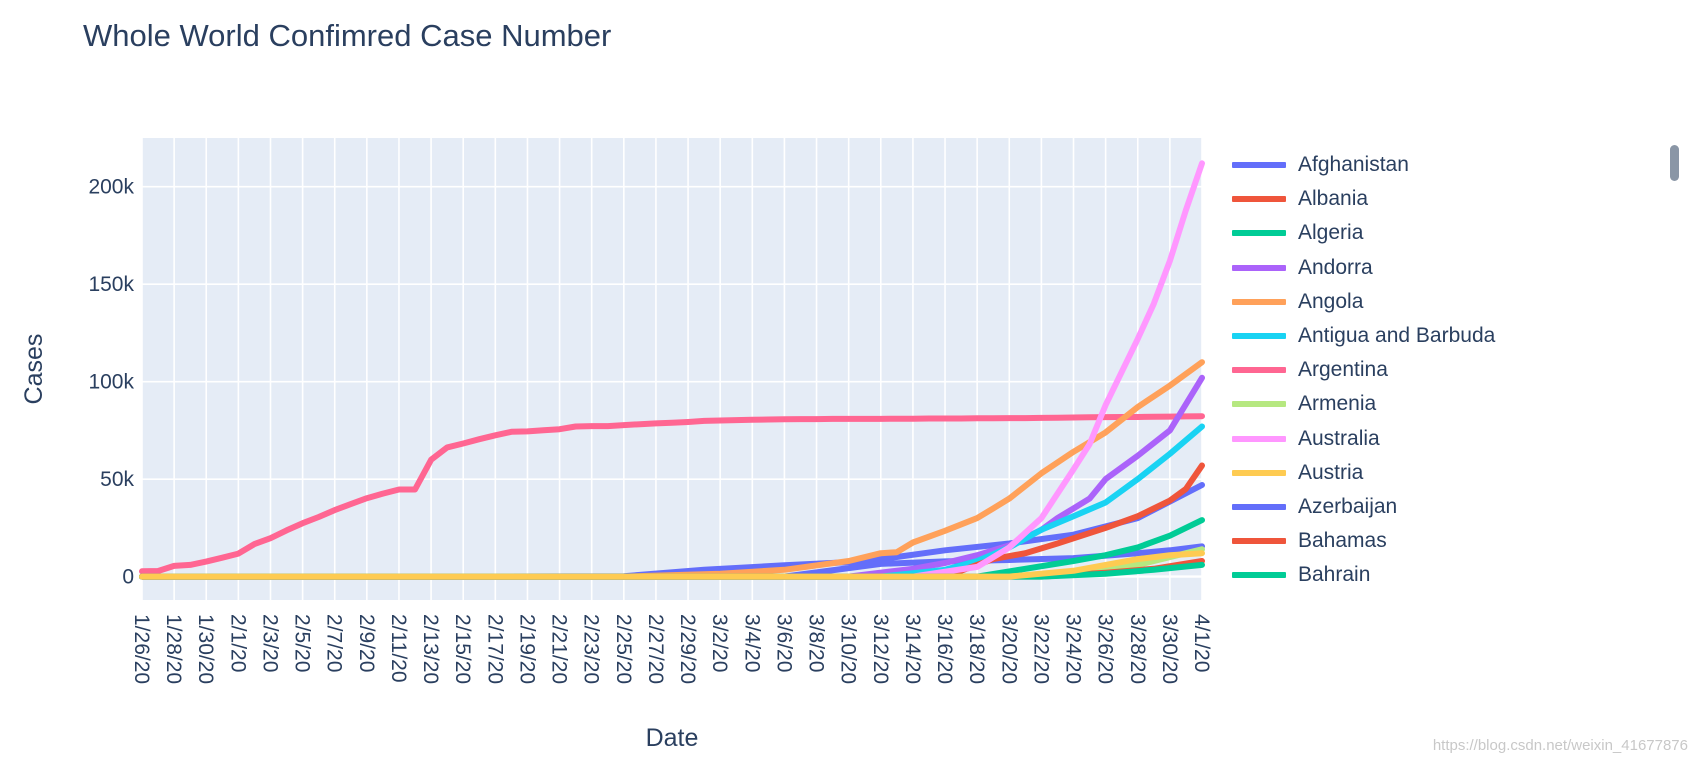  Describe the element at coordinates (912, 649) in the screenshot. I see `x-tick-label: 3/14/20` at that location.